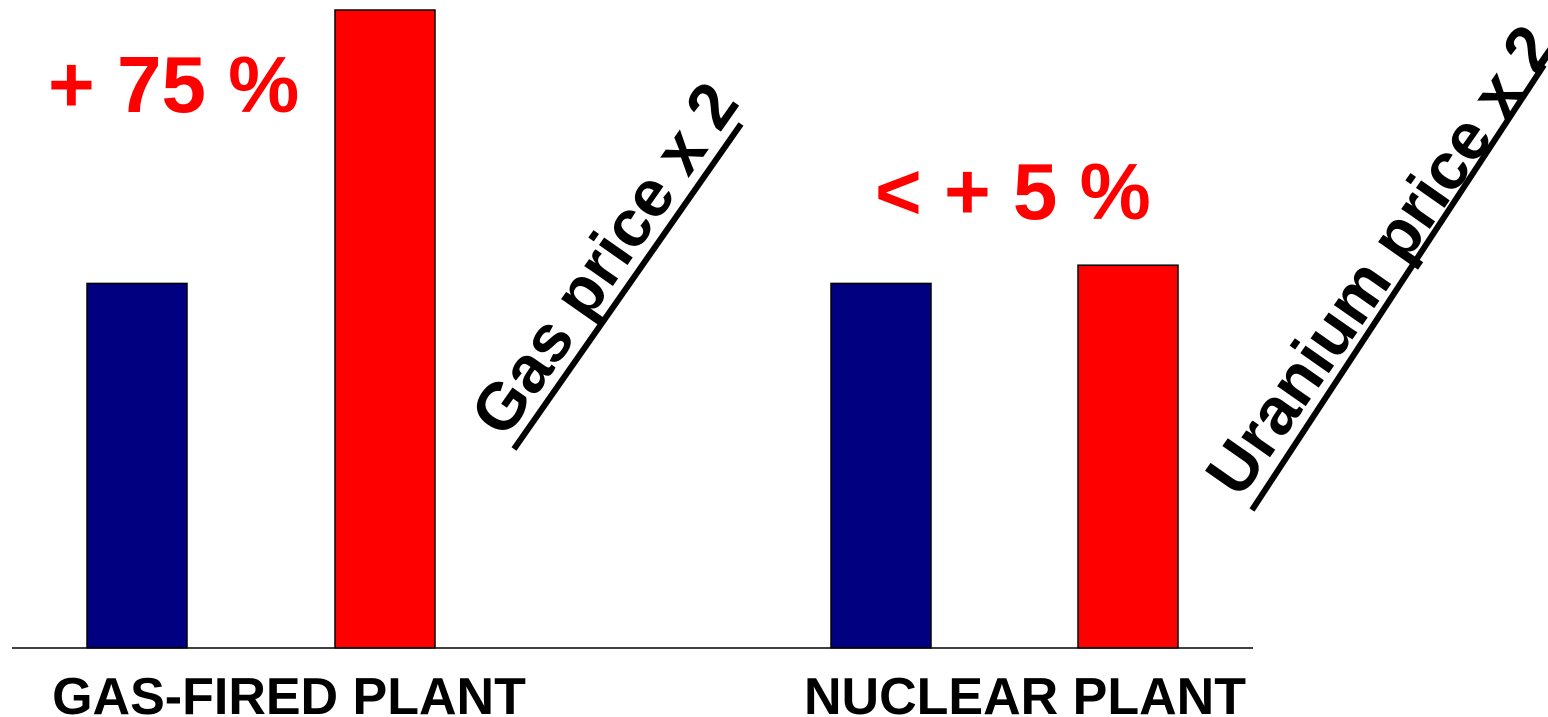  I want to click on bar-gas-fired-plant-before, so click(137, 465).